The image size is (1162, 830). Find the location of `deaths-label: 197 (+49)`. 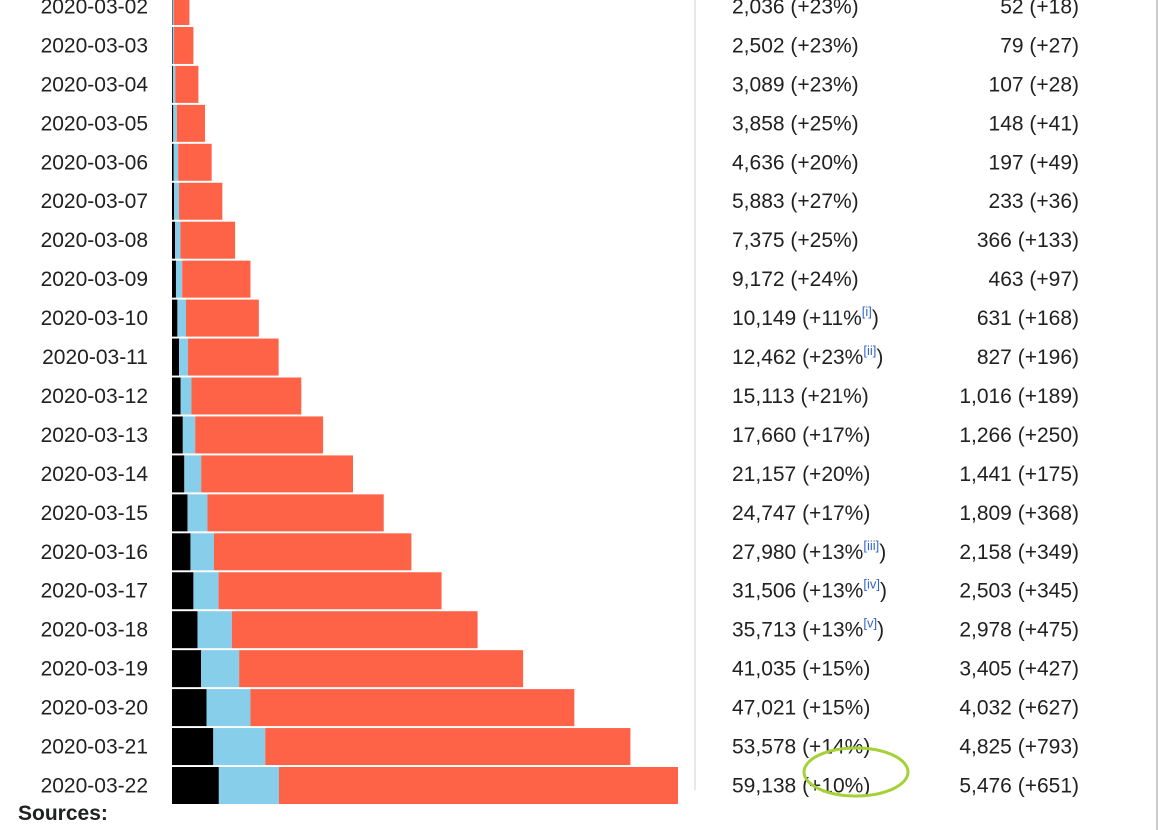

deaths-label: 197 (+49) is located at coordinates (1034, 162).